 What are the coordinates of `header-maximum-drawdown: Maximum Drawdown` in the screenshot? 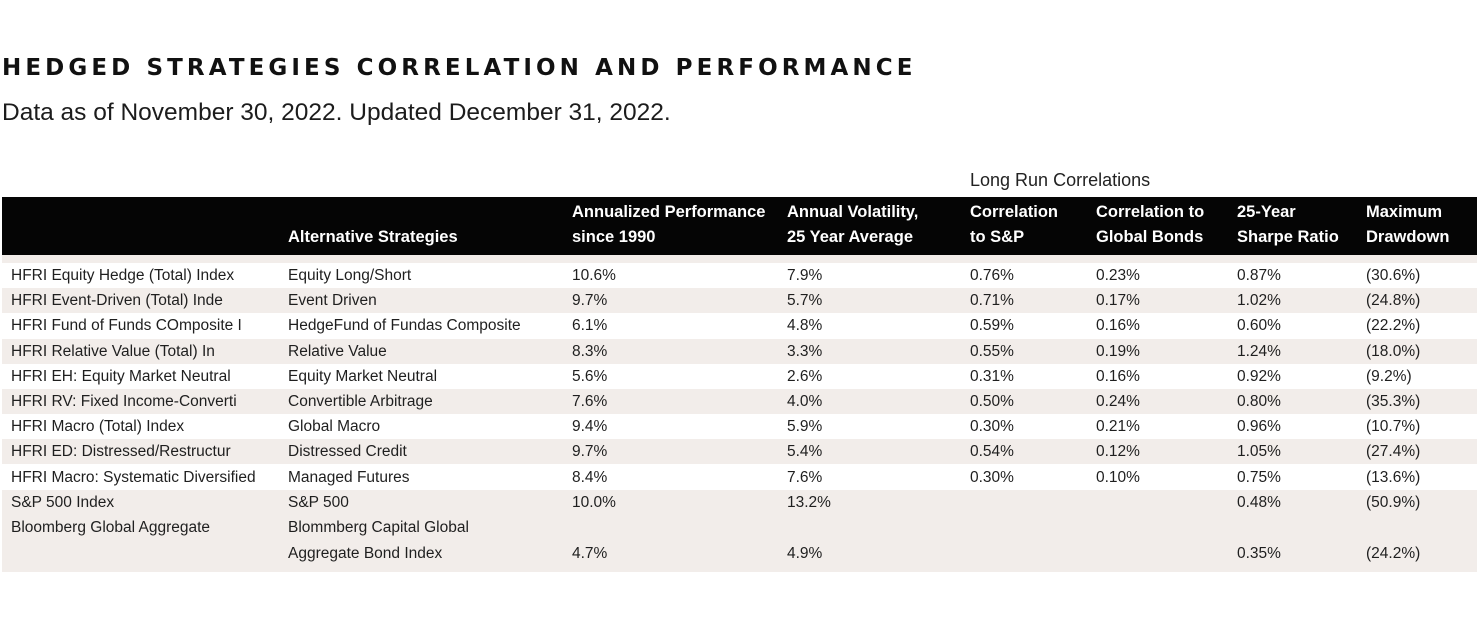 It's located at (1408, 224).